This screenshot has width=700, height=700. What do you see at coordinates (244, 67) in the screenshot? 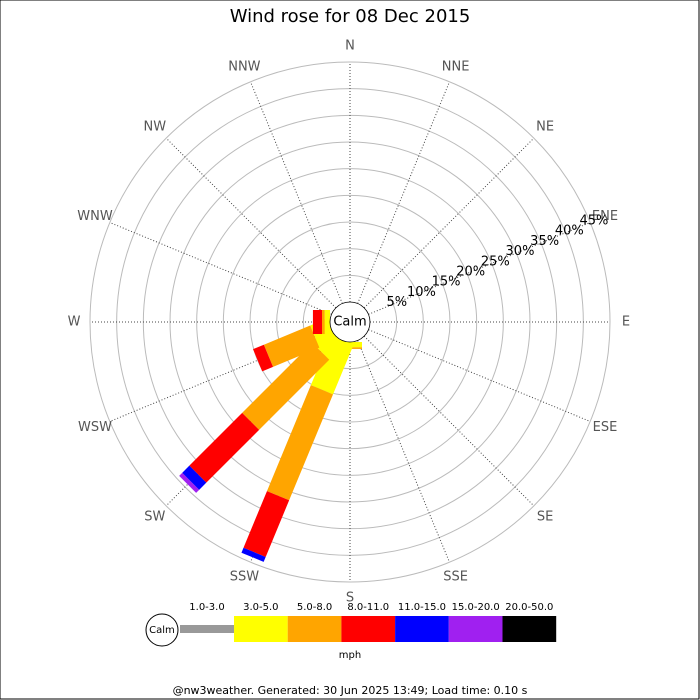
I see `direction-label: NNW` at bounding box center [244, 67].